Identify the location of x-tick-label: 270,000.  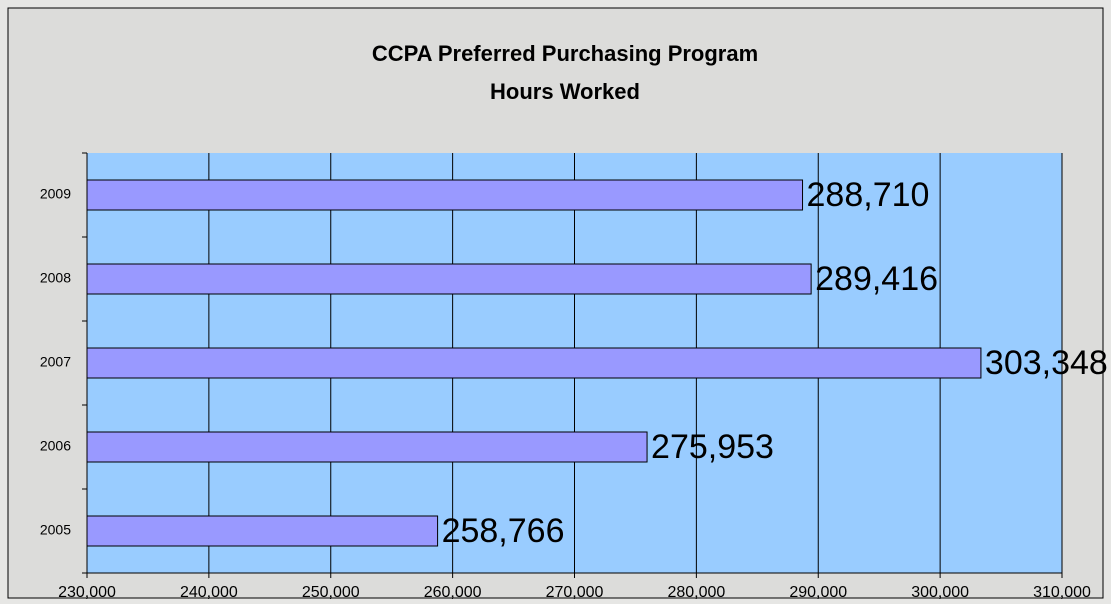
(575, 592).